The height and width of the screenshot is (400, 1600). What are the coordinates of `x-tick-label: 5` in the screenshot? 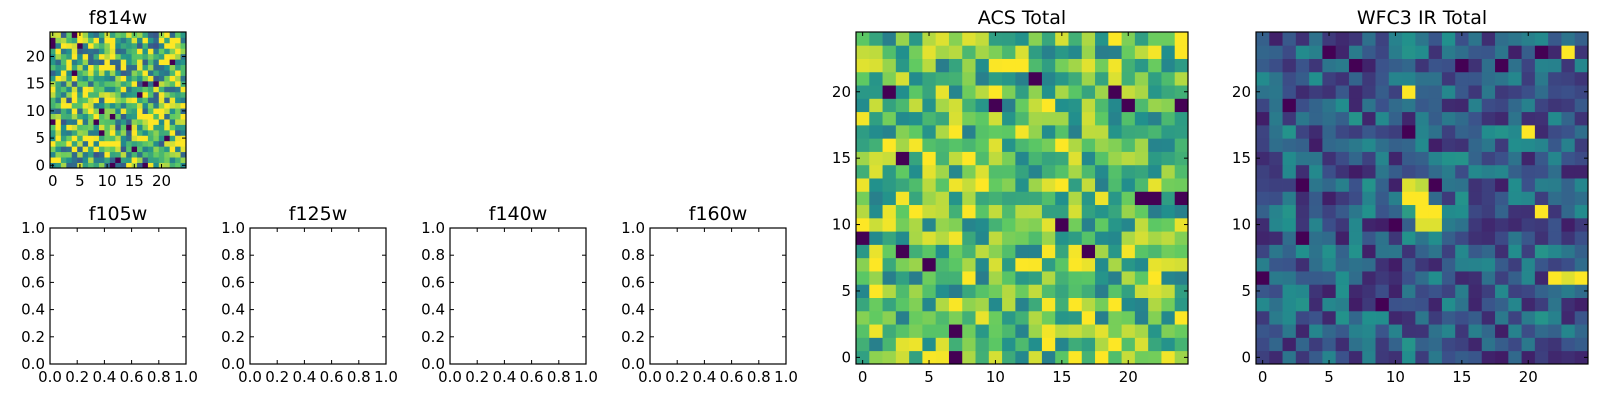 It's located at (929, 377).